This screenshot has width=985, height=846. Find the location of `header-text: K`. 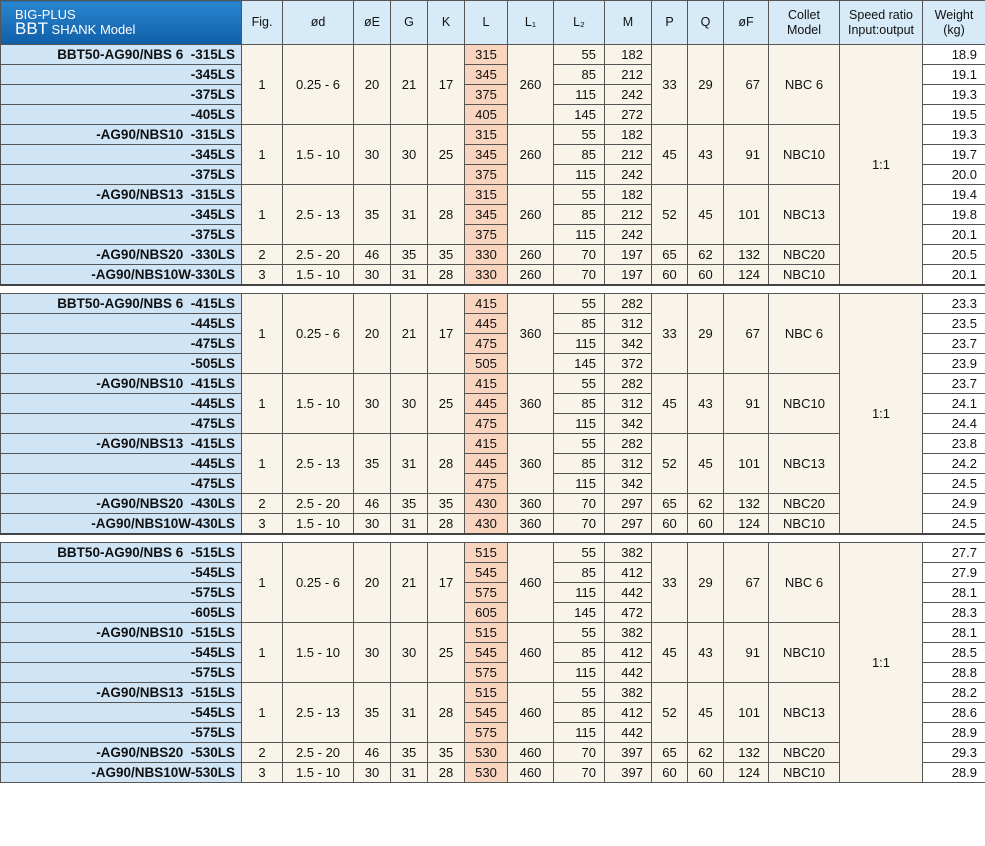

header-text: K is located at coordinates (446, 22).